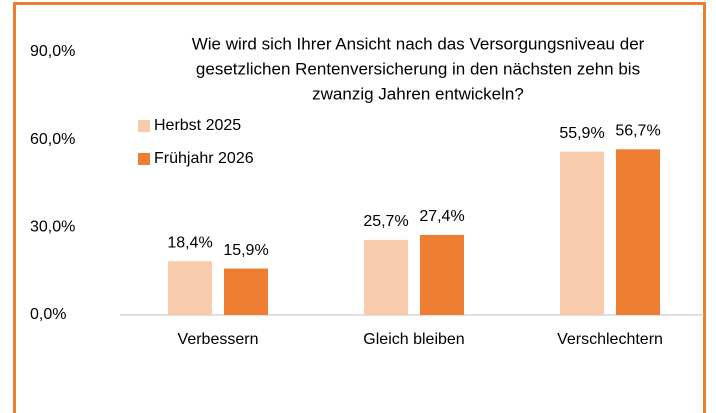  Describe the element at coordinates (52, 139) in the screenshot. I see `y-tick-label: 60,0%` at that location.